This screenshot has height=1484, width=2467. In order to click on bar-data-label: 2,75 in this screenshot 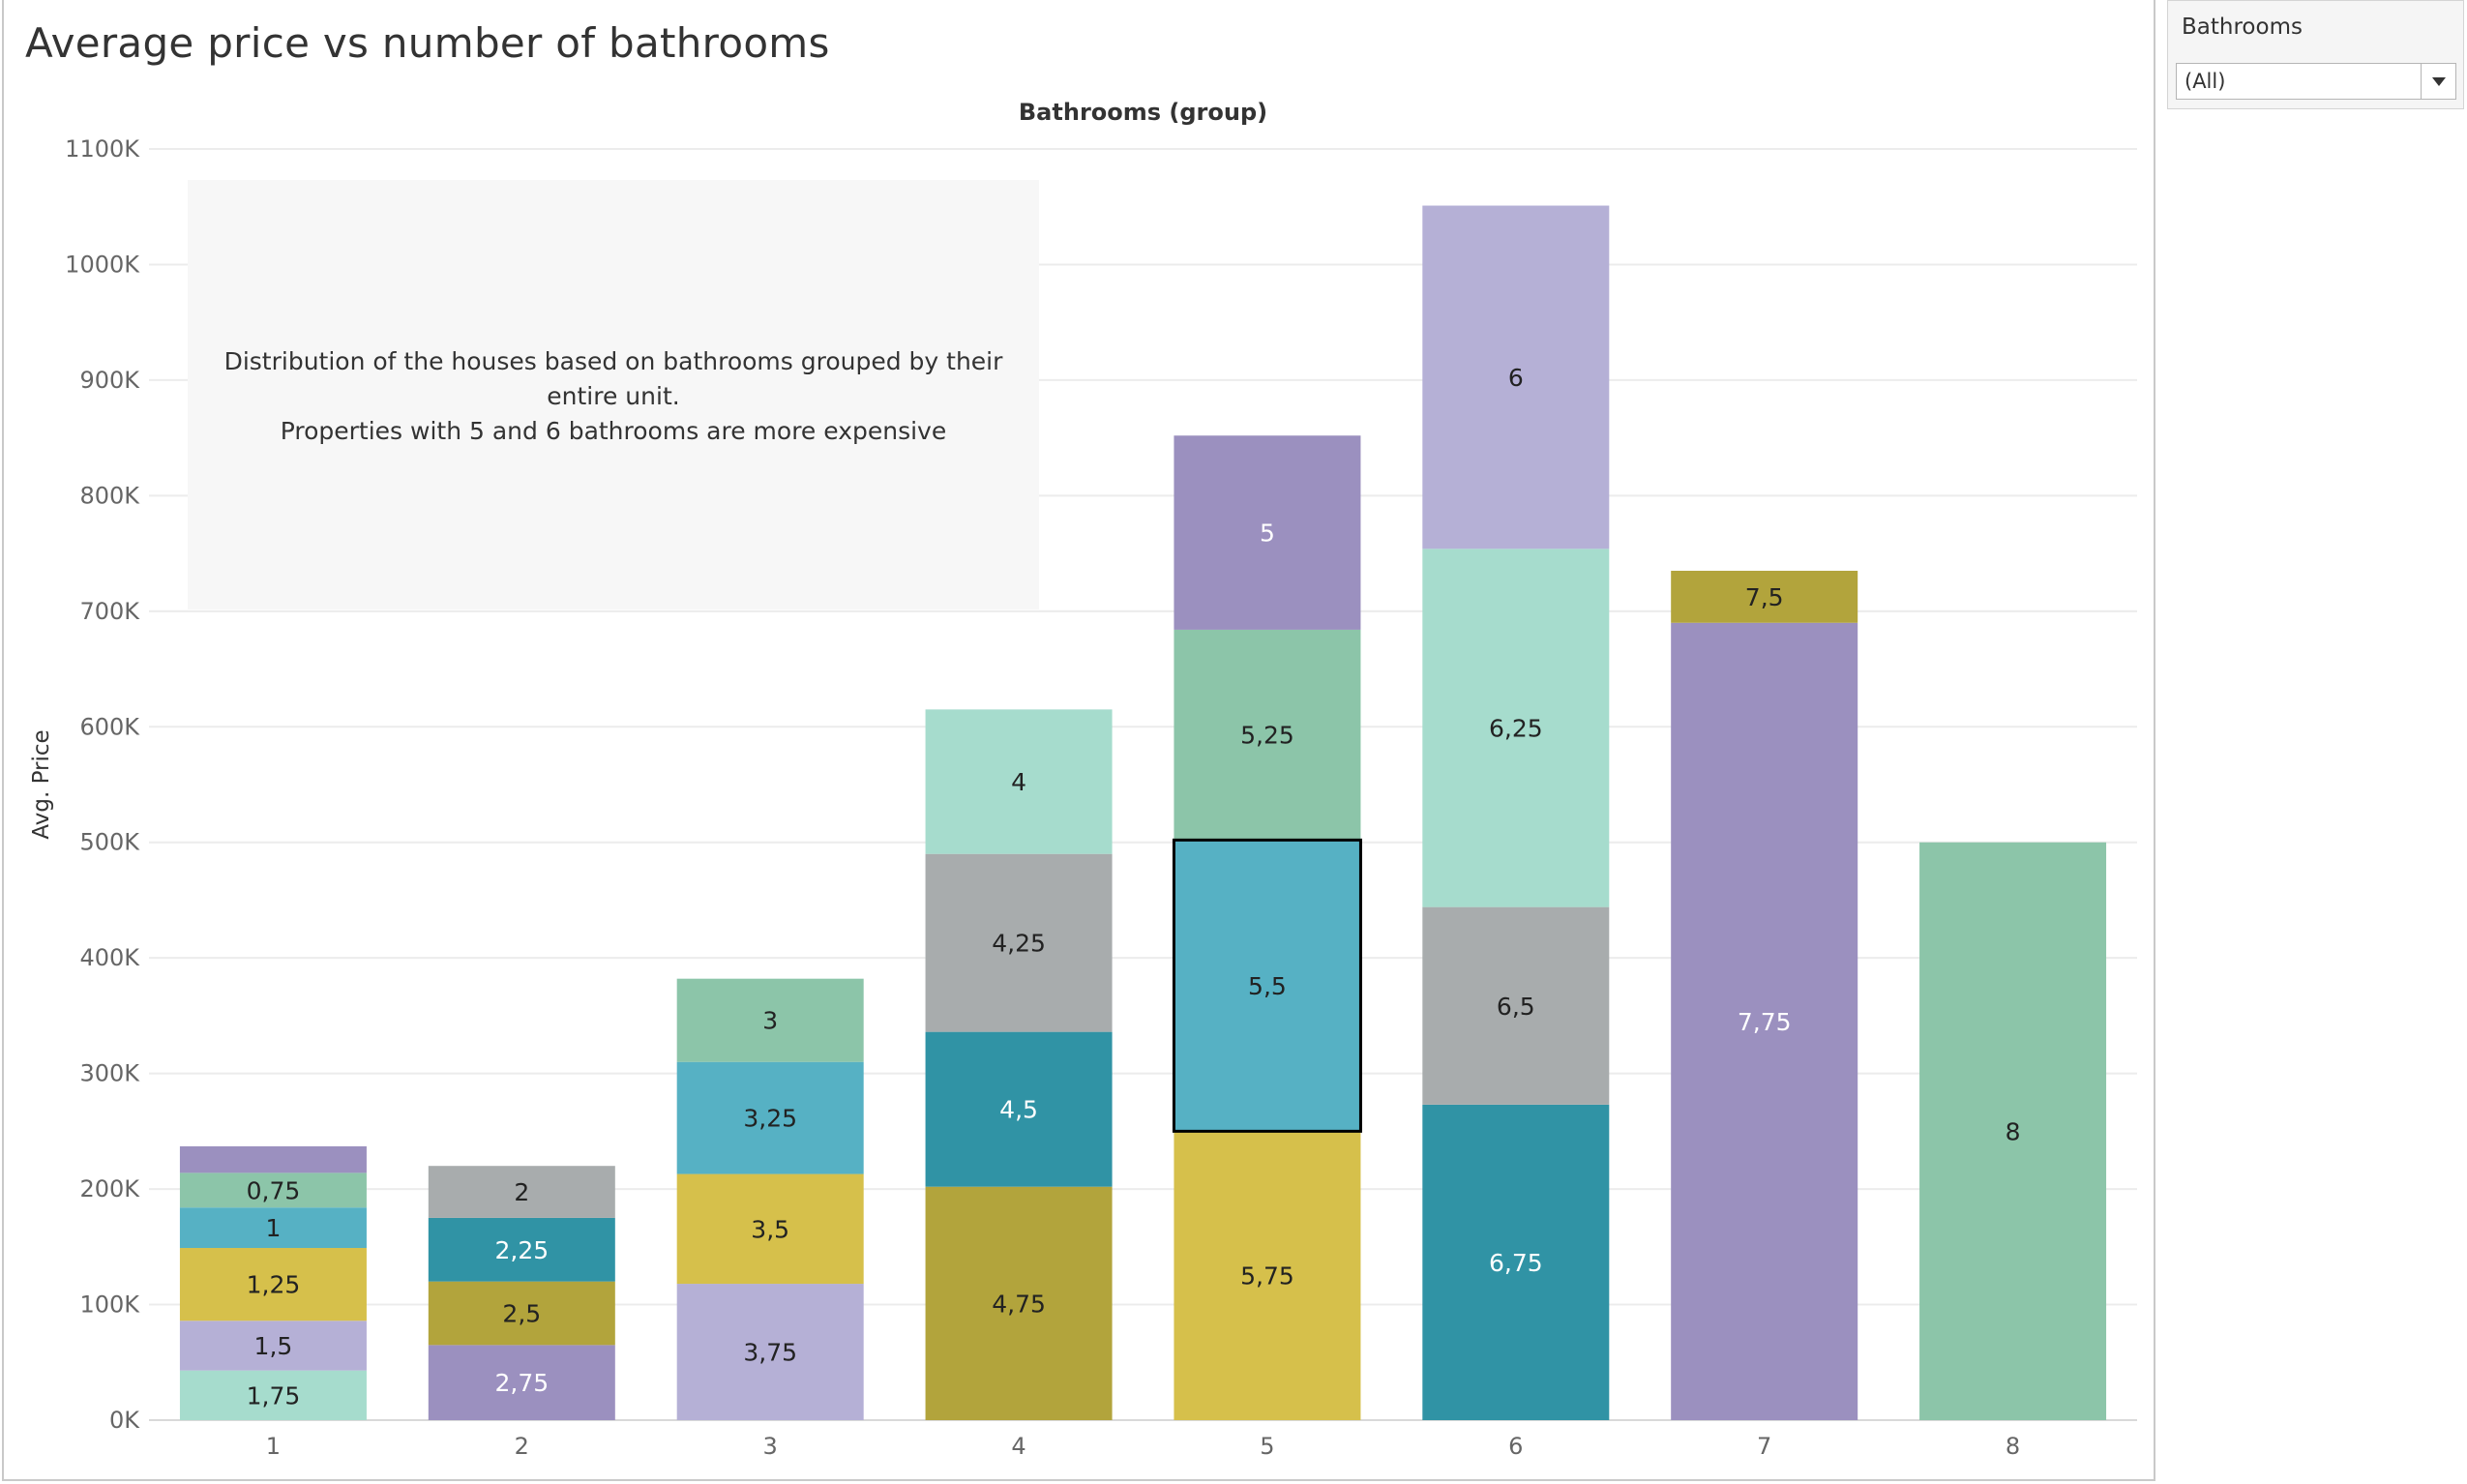, I will do `click(521, 1383)`.